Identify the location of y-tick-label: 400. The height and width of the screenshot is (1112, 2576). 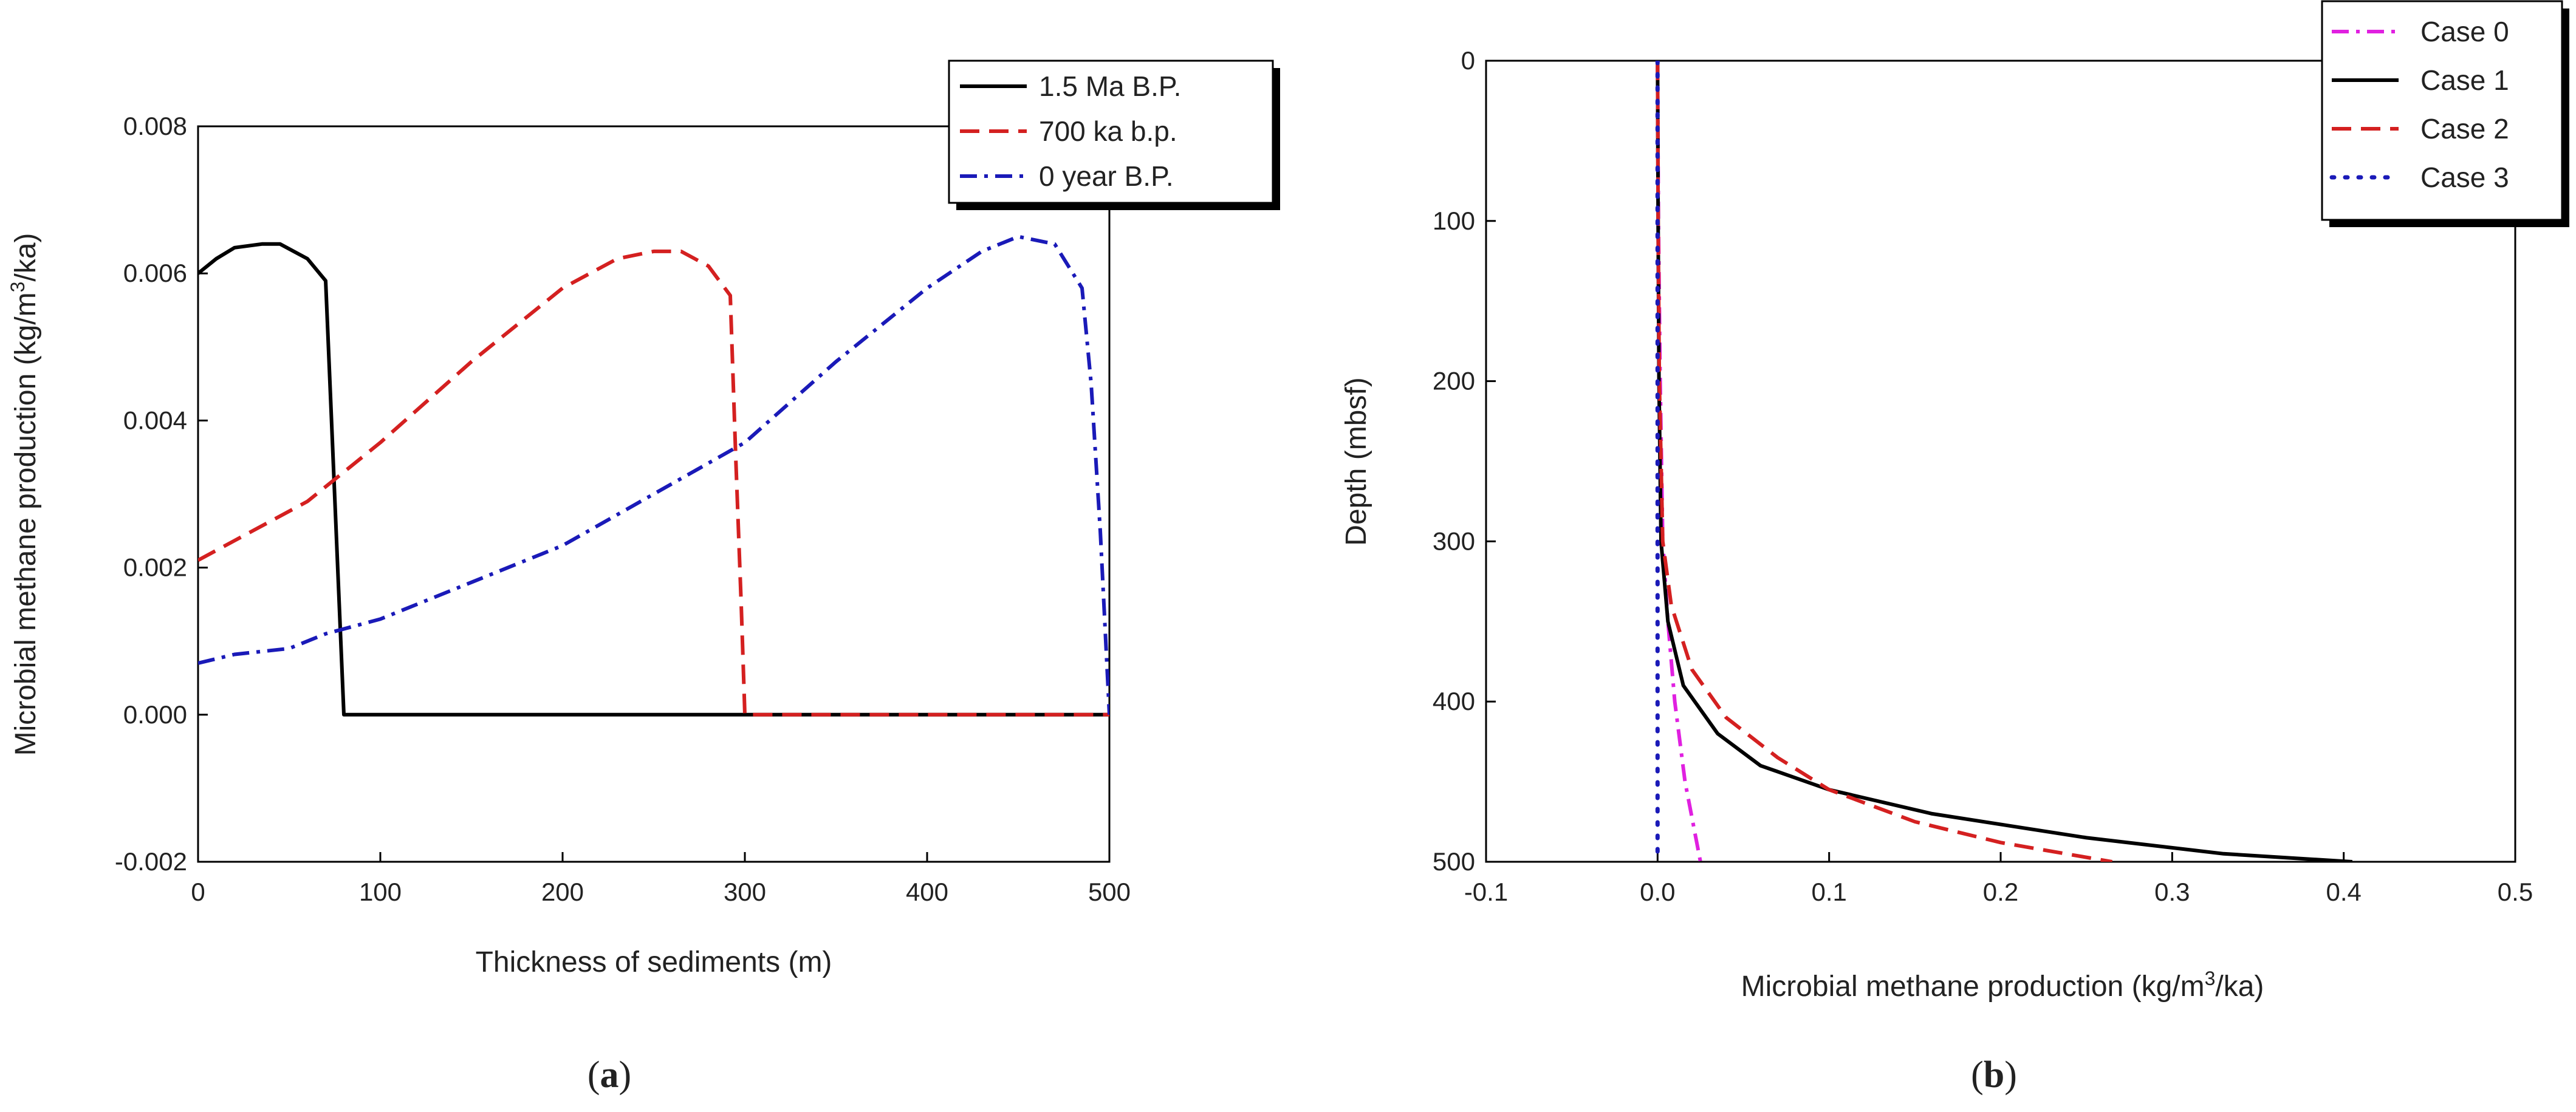
(1454, 701).